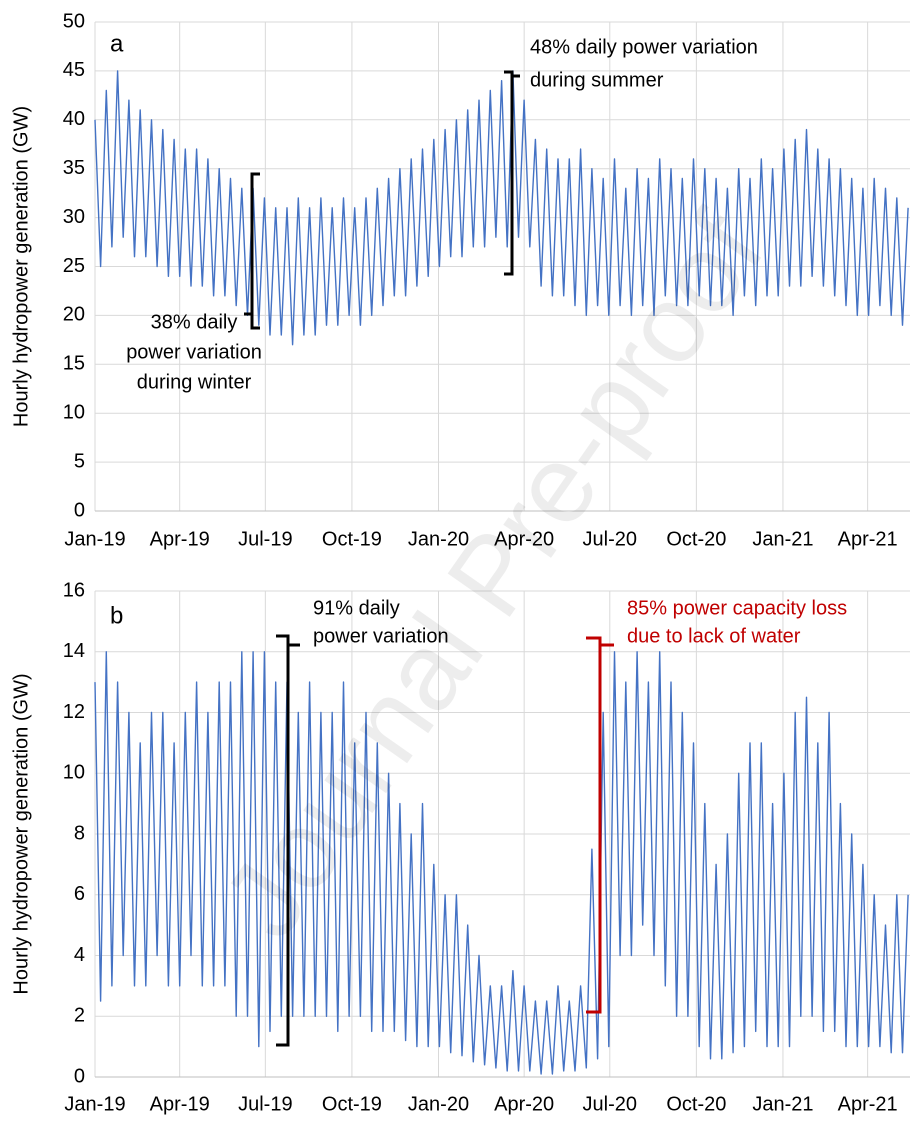 This screenshot has height=1122, width=912. Describe the element at coordinates (117, 43) in the screenshot. I see `panel-label: a` at that location.